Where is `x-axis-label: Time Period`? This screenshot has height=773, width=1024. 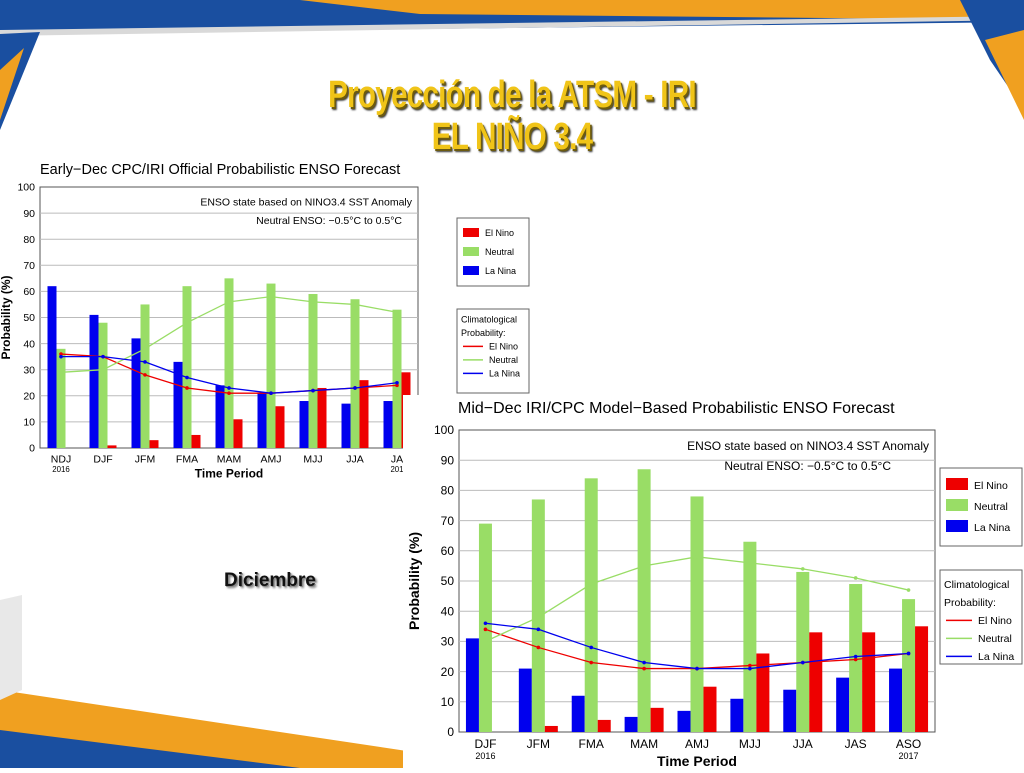
x-axis-label: Time Period is located at coordinates (229, 473).